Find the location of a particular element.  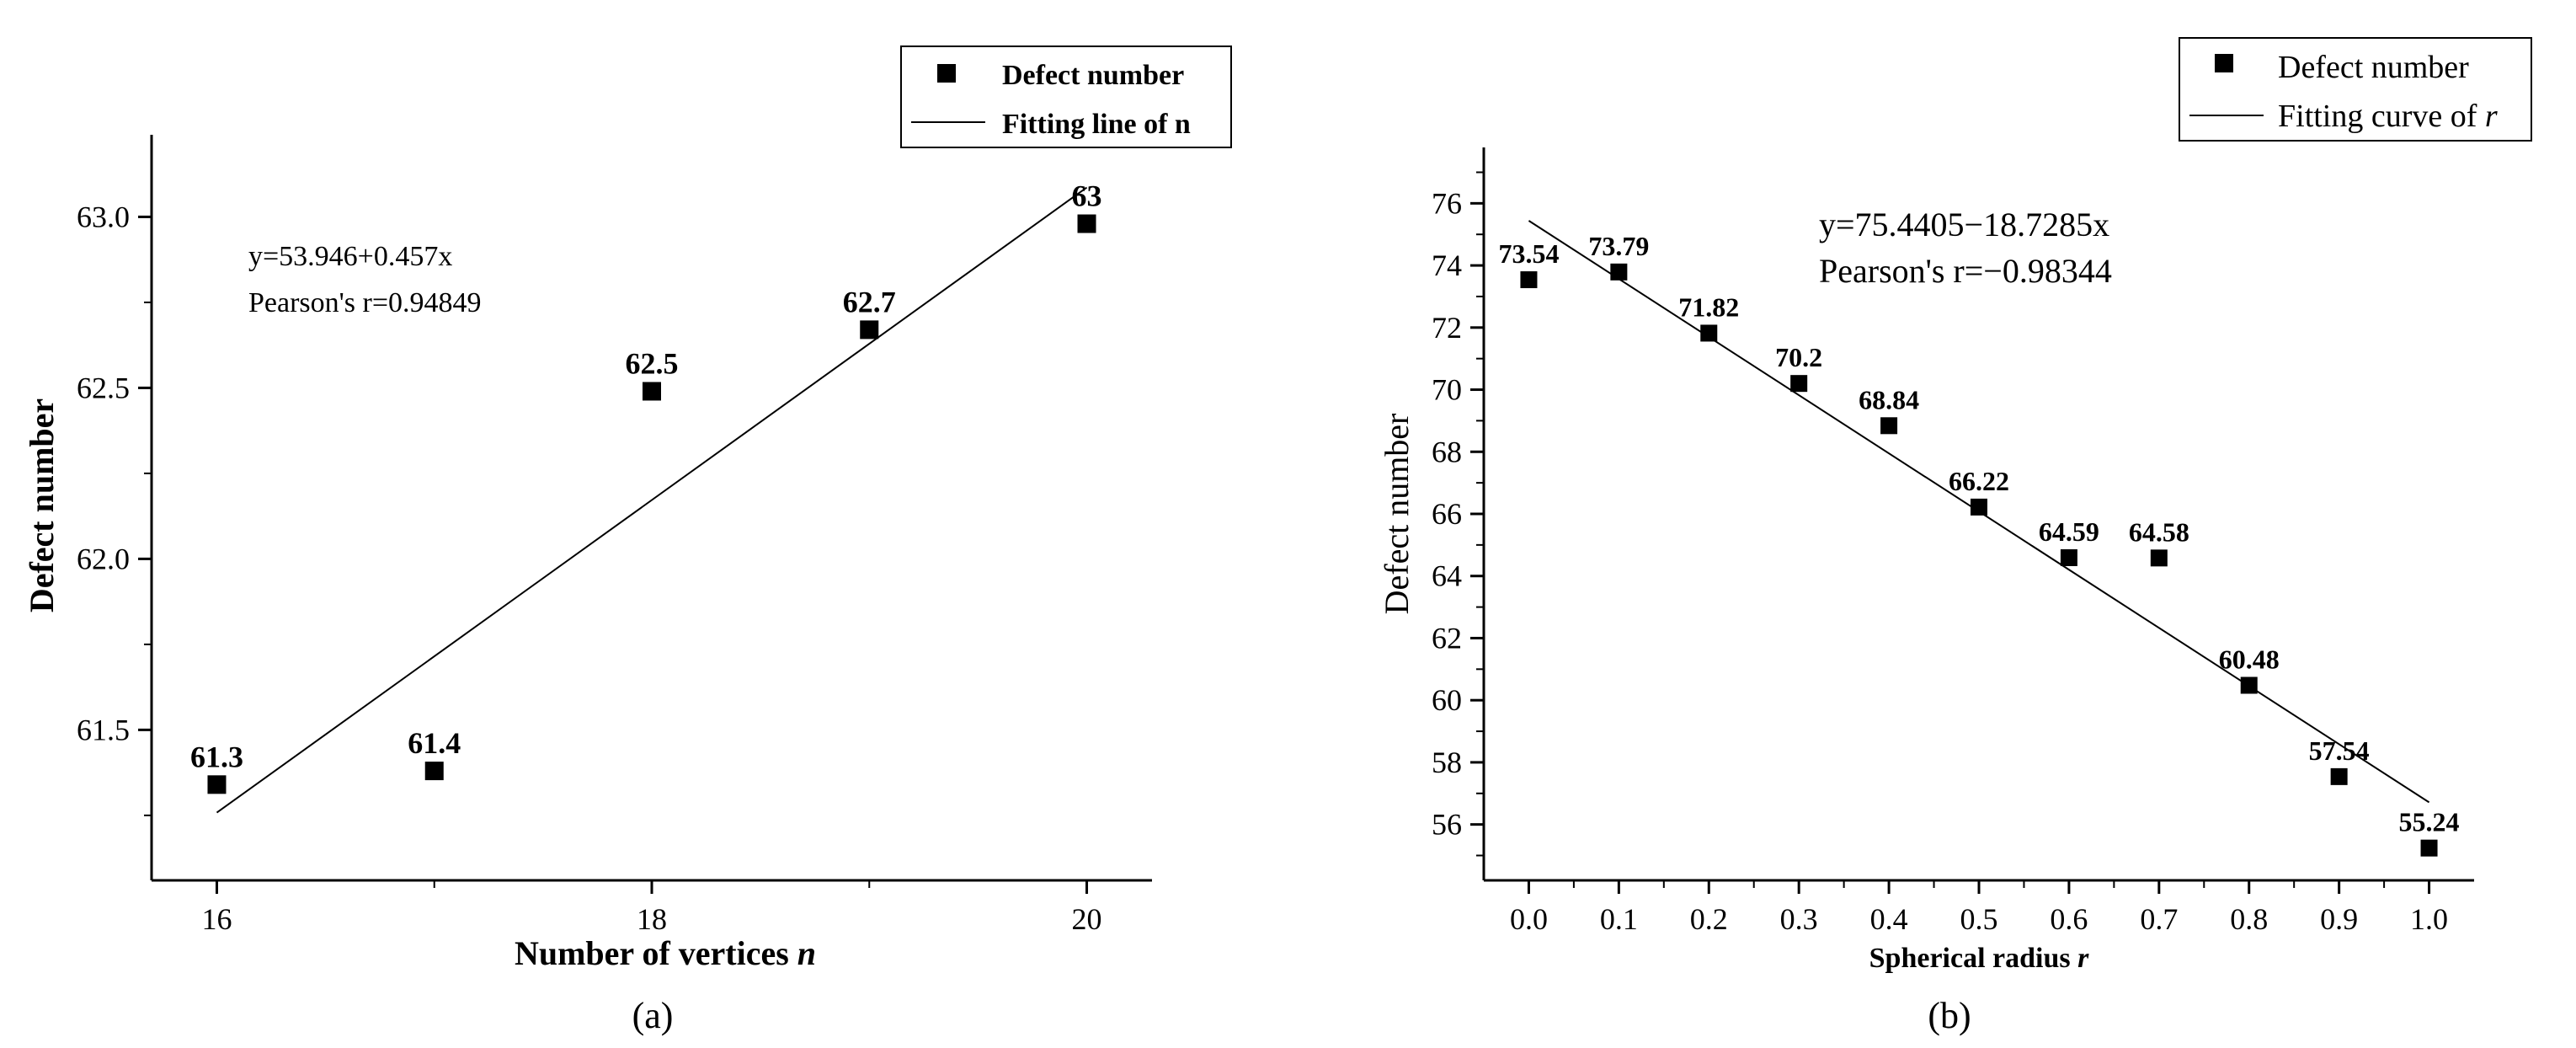

a-y-tick-label: 62.5 is located at coordinates (103, 388).